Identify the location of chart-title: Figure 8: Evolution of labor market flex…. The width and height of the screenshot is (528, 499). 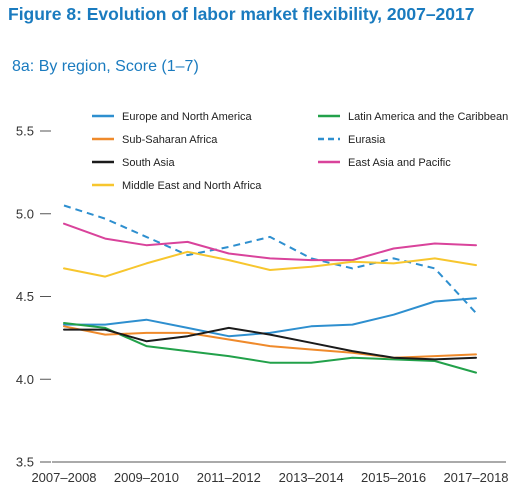
(241, 14).